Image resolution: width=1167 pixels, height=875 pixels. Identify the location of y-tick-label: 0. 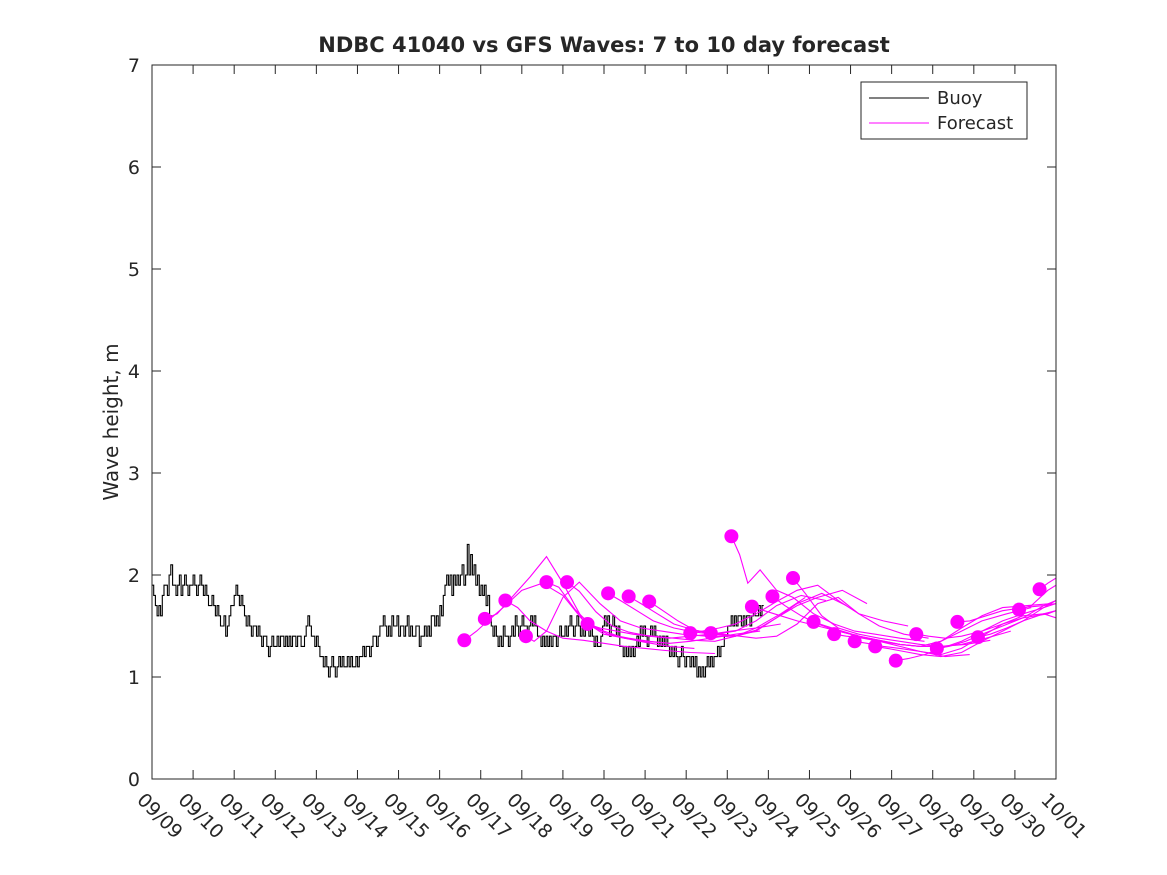
(134, 780).